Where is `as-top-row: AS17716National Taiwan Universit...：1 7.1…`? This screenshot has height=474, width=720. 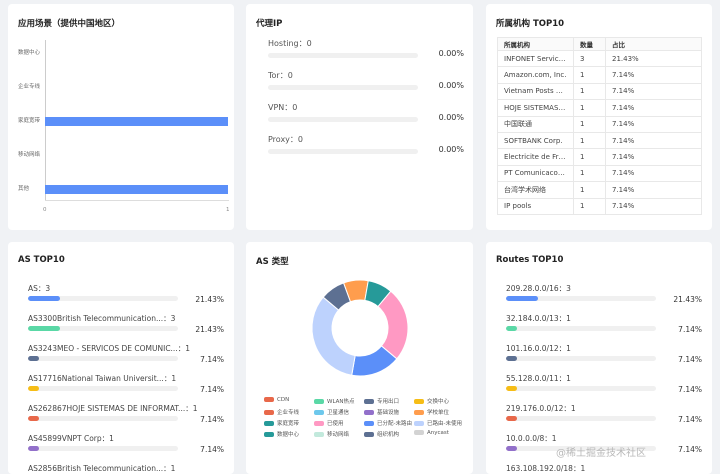
as-top-row: AS17716National Taiwan Universit...：1 7.1… is located at coordinates (126, 388).